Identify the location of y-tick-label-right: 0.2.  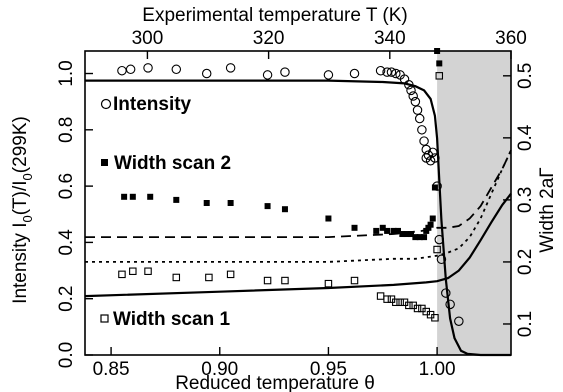
(525, 262).